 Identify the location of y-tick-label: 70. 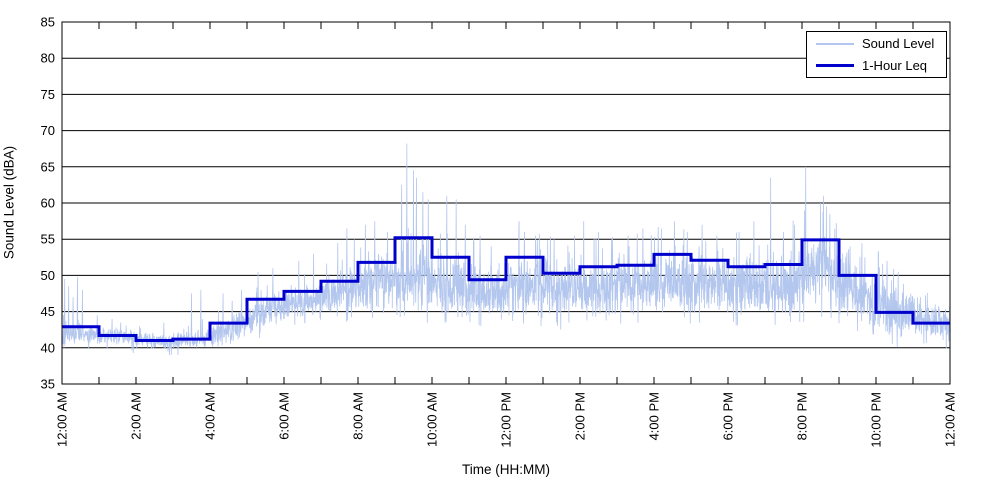
(48, 130).